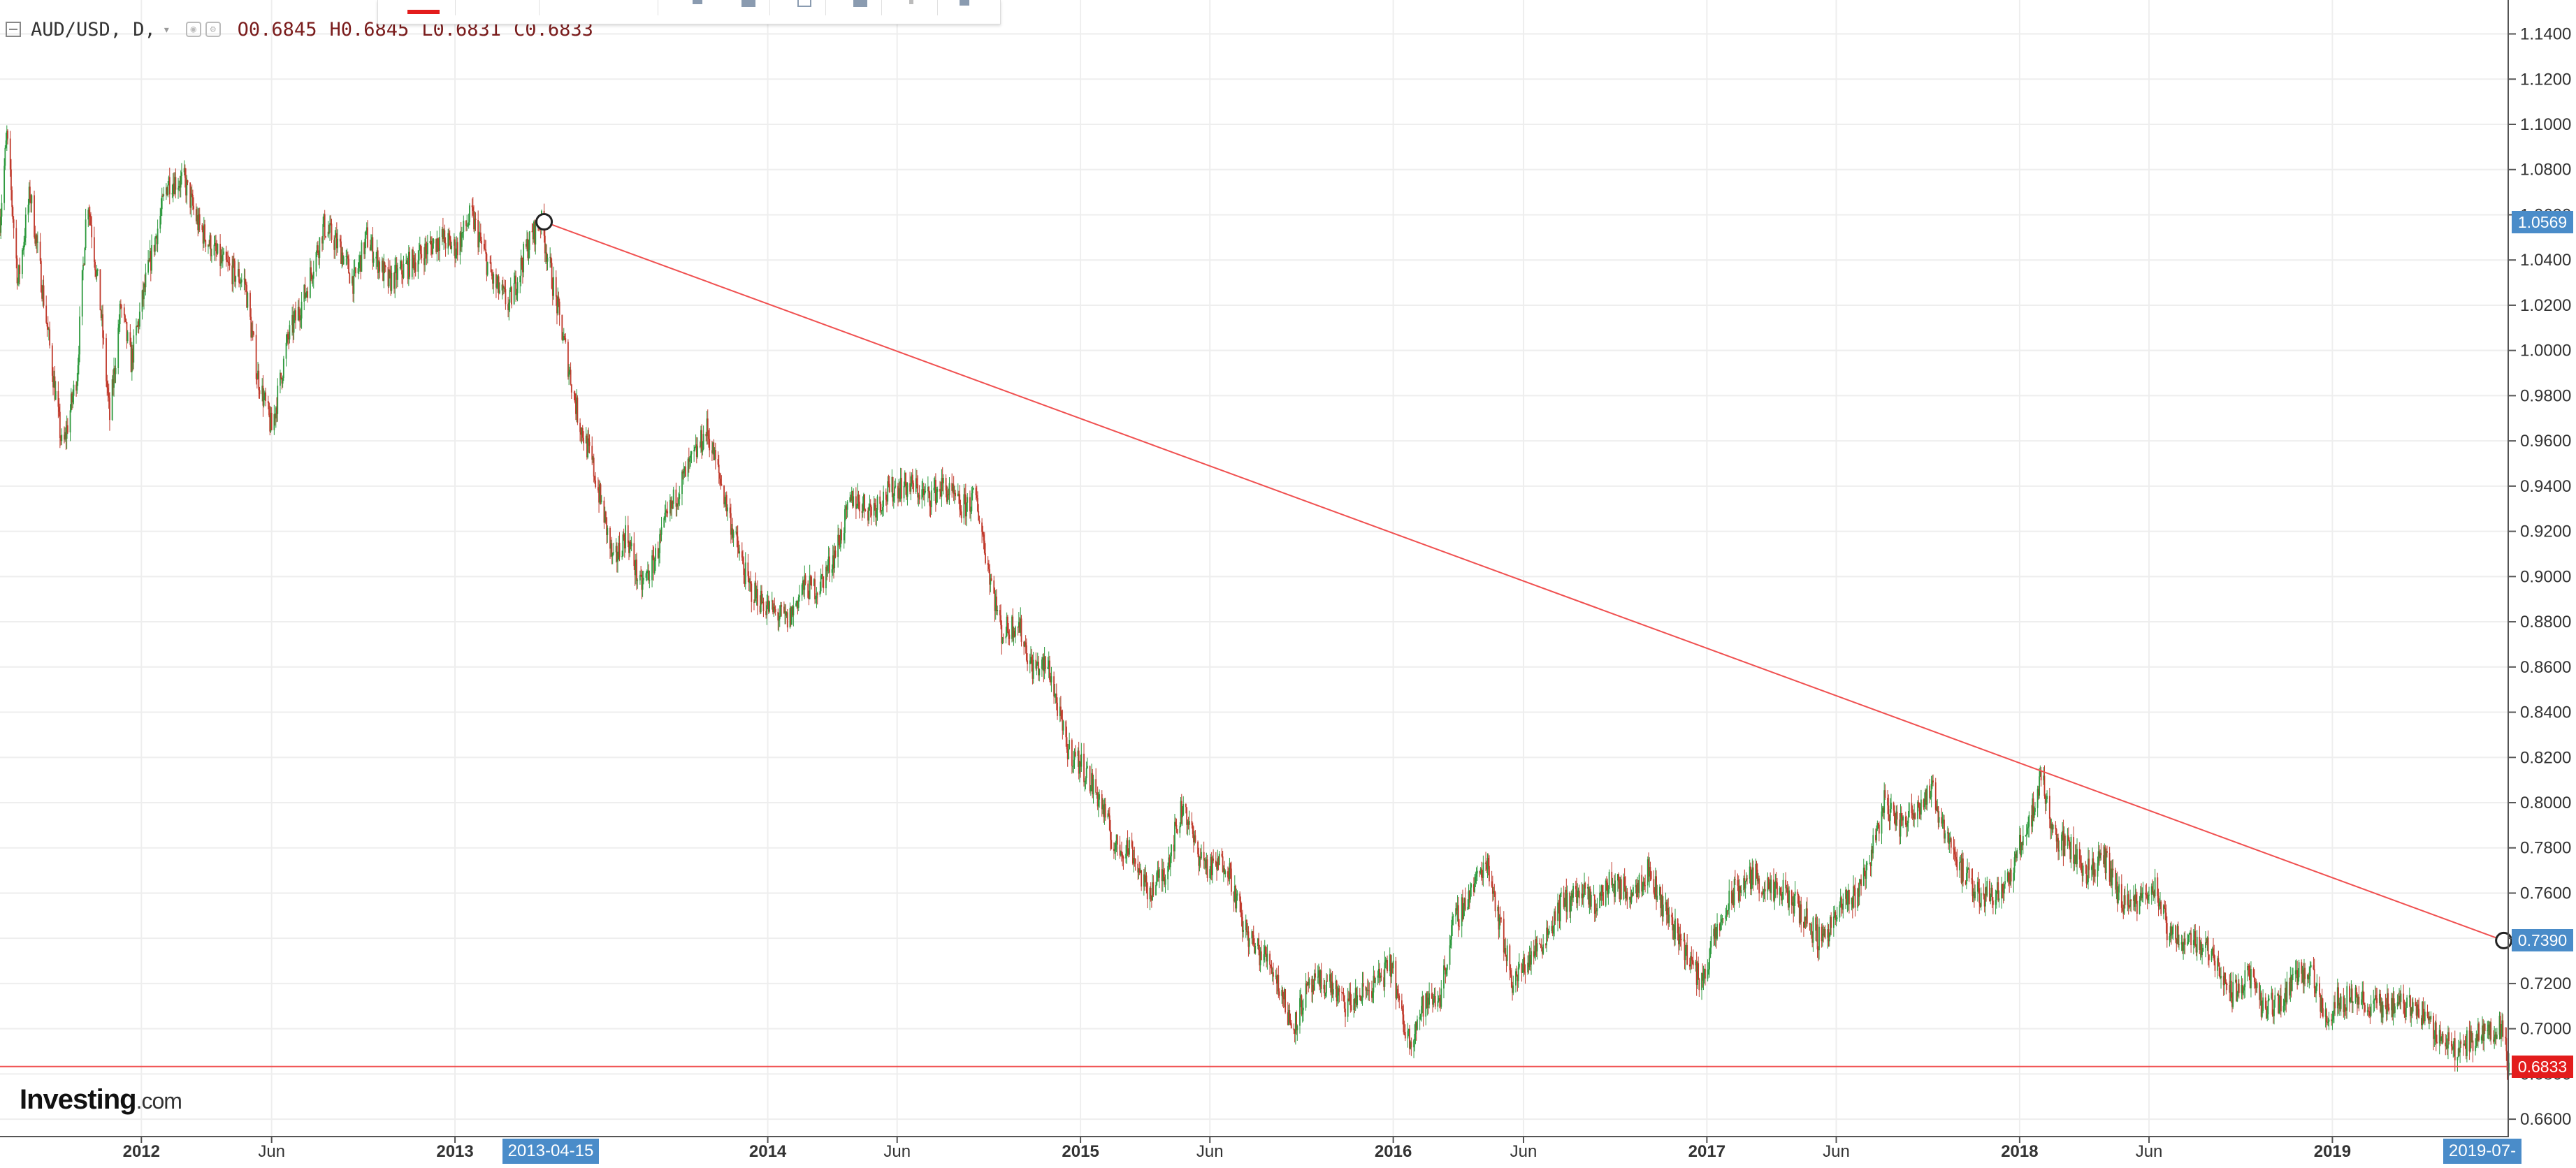 This screenshot has height=1168, width=2576. I want to click on eye-icon: ◉, so click(193, 29).